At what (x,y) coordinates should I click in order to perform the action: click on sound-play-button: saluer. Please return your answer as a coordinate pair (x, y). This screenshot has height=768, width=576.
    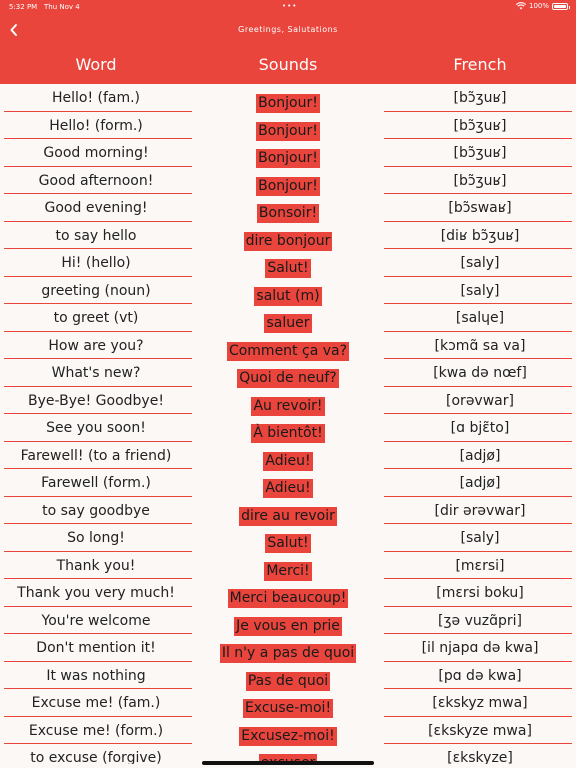
    Looking at the image, I should click on (288, 323).